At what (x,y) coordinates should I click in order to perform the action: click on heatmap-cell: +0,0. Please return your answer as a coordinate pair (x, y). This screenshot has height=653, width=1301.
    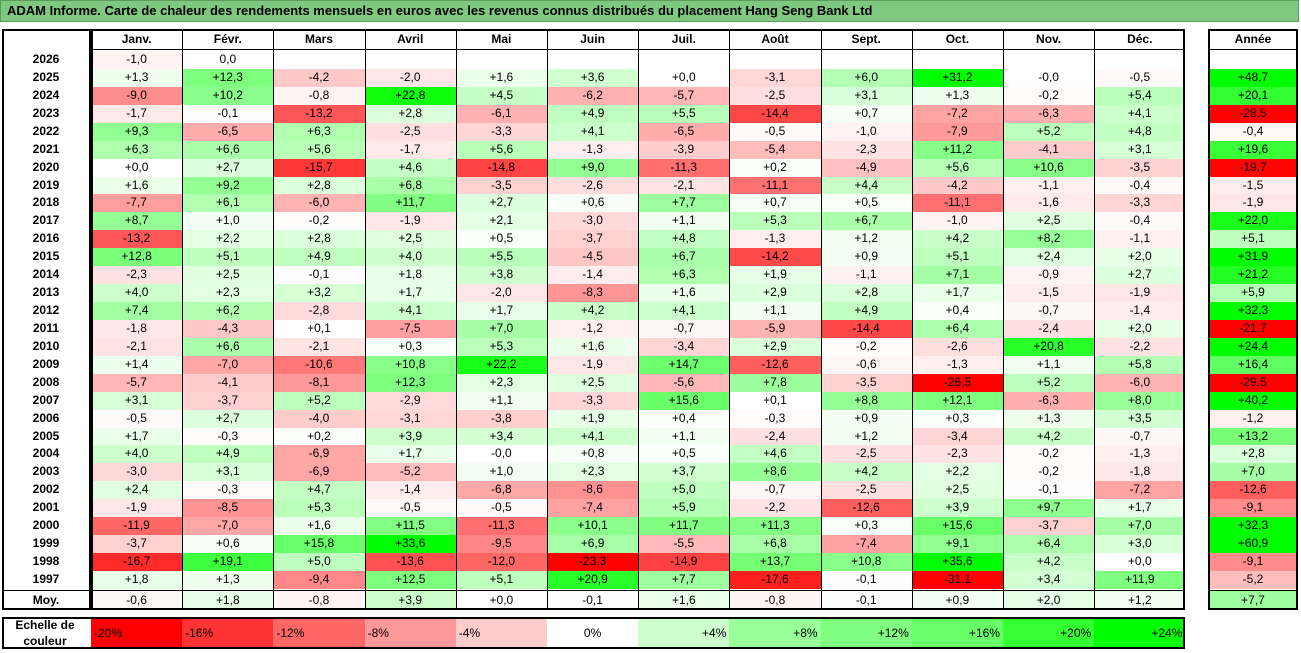
    Looking at the image, I should click on (1140, 562).